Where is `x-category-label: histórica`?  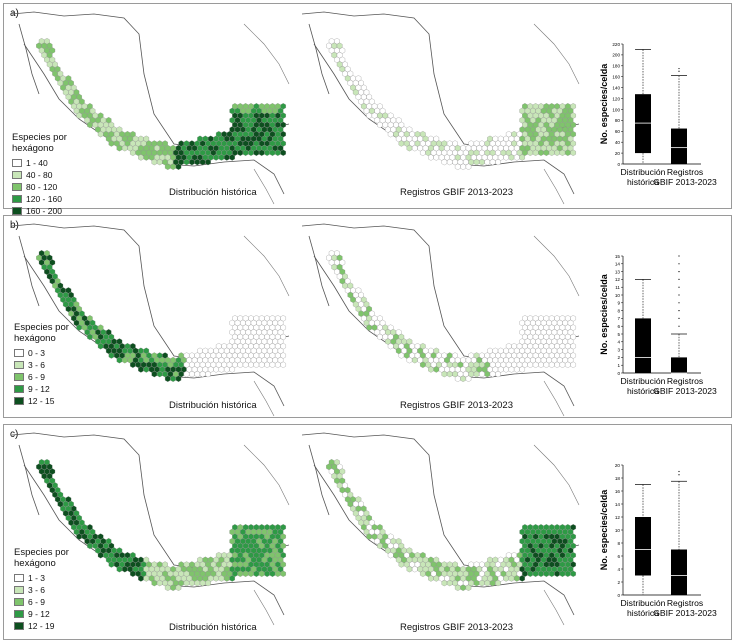
x-category-label: histórica is located at coordinates (643, 391).